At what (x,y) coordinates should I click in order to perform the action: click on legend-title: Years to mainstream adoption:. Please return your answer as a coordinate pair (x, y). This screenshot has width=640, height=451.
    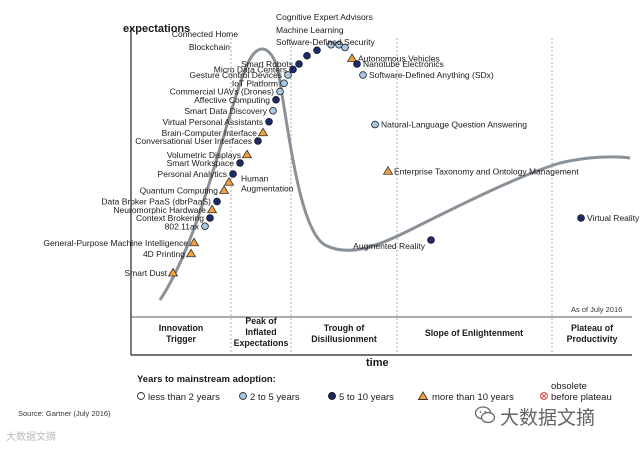
    Looking at the image, I should click on (206, 379).